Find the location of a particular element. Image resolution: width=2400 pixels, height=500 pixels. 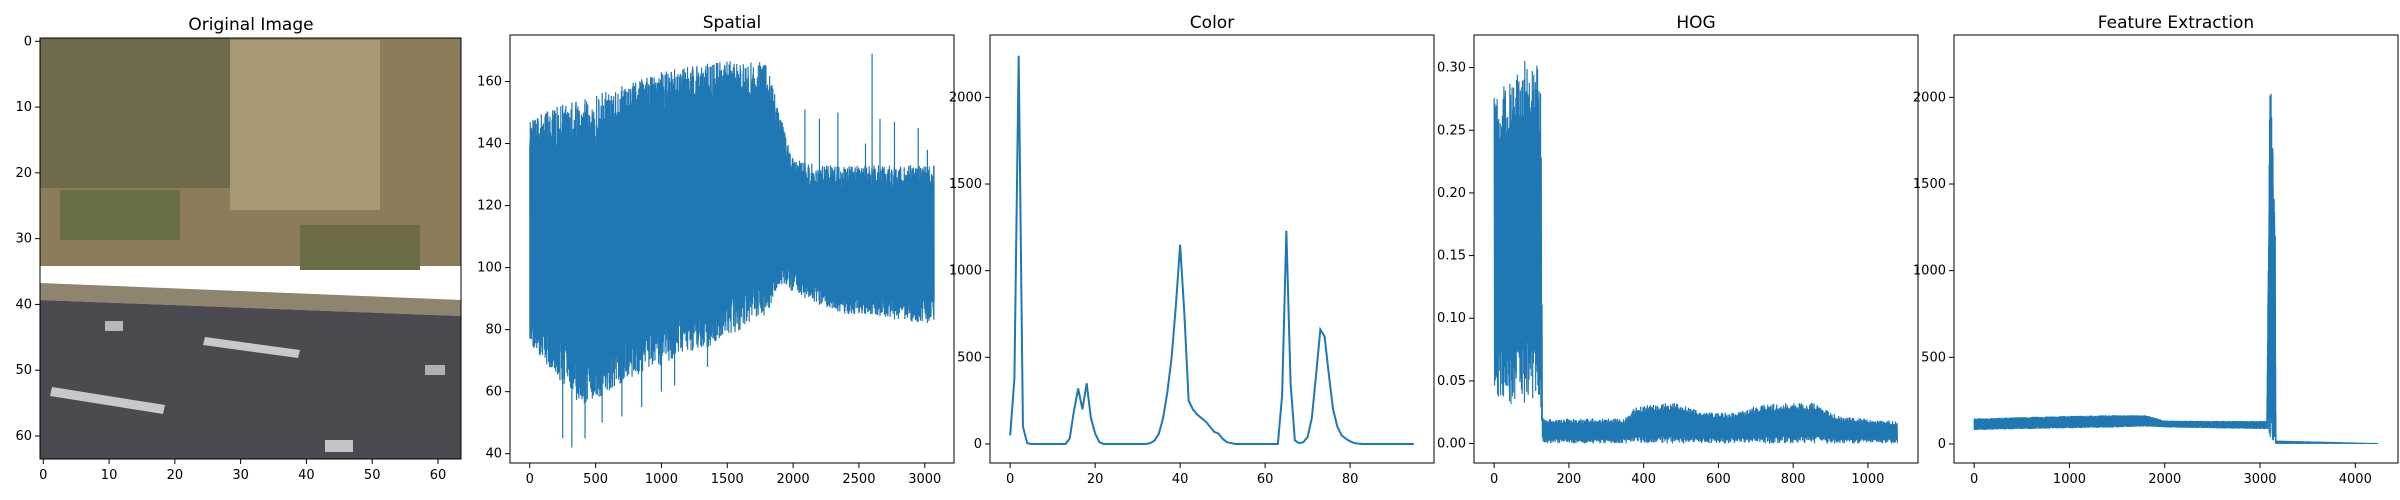

y-tick-label: 120 is located at coordinates (489, 206).